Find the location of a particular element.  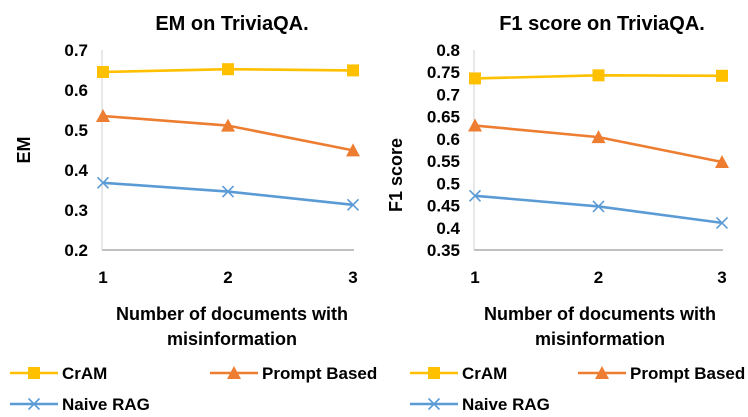

chart-title: F1 score on TriviaQA. is located at coordinates (602, 24).